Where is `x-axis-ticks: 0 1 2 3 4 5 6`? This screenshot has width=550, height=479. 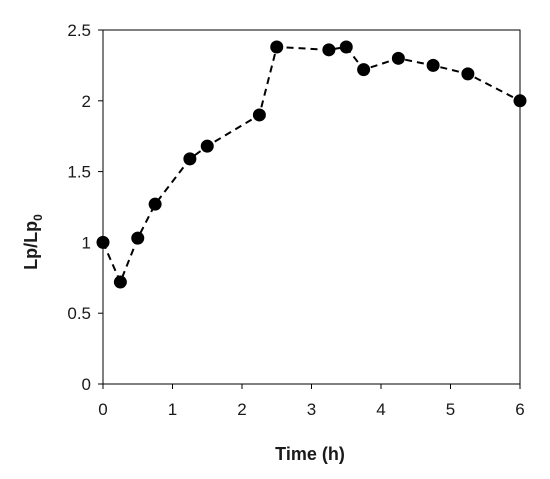
x-axis-ticks: 0 1 2 3 4 5 6 is located at coordinates (311, 401).